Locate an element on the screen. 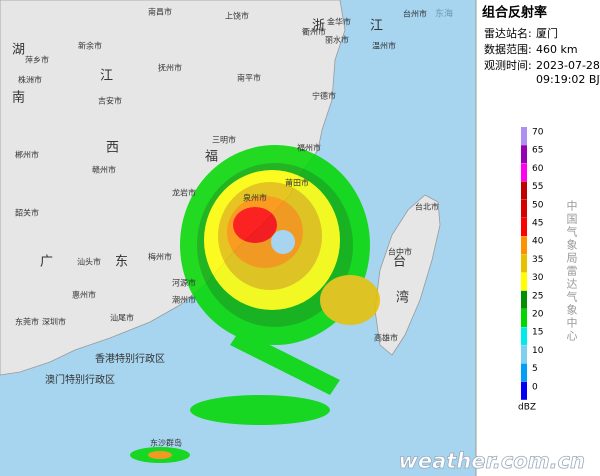 The height and width of the screenshot is (476, 600). map-label: 温州市 is located at coordinates (384, 46).